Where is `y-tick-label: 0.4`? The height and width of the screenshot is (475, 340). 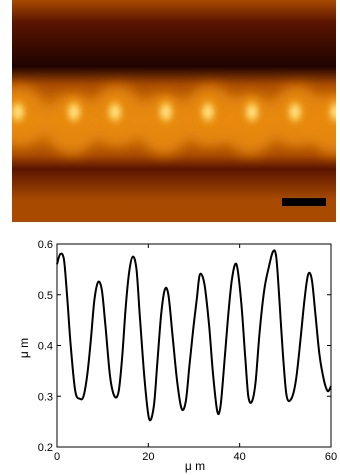
y-tick-label: 0.4 is located at coordinates (45, 347).